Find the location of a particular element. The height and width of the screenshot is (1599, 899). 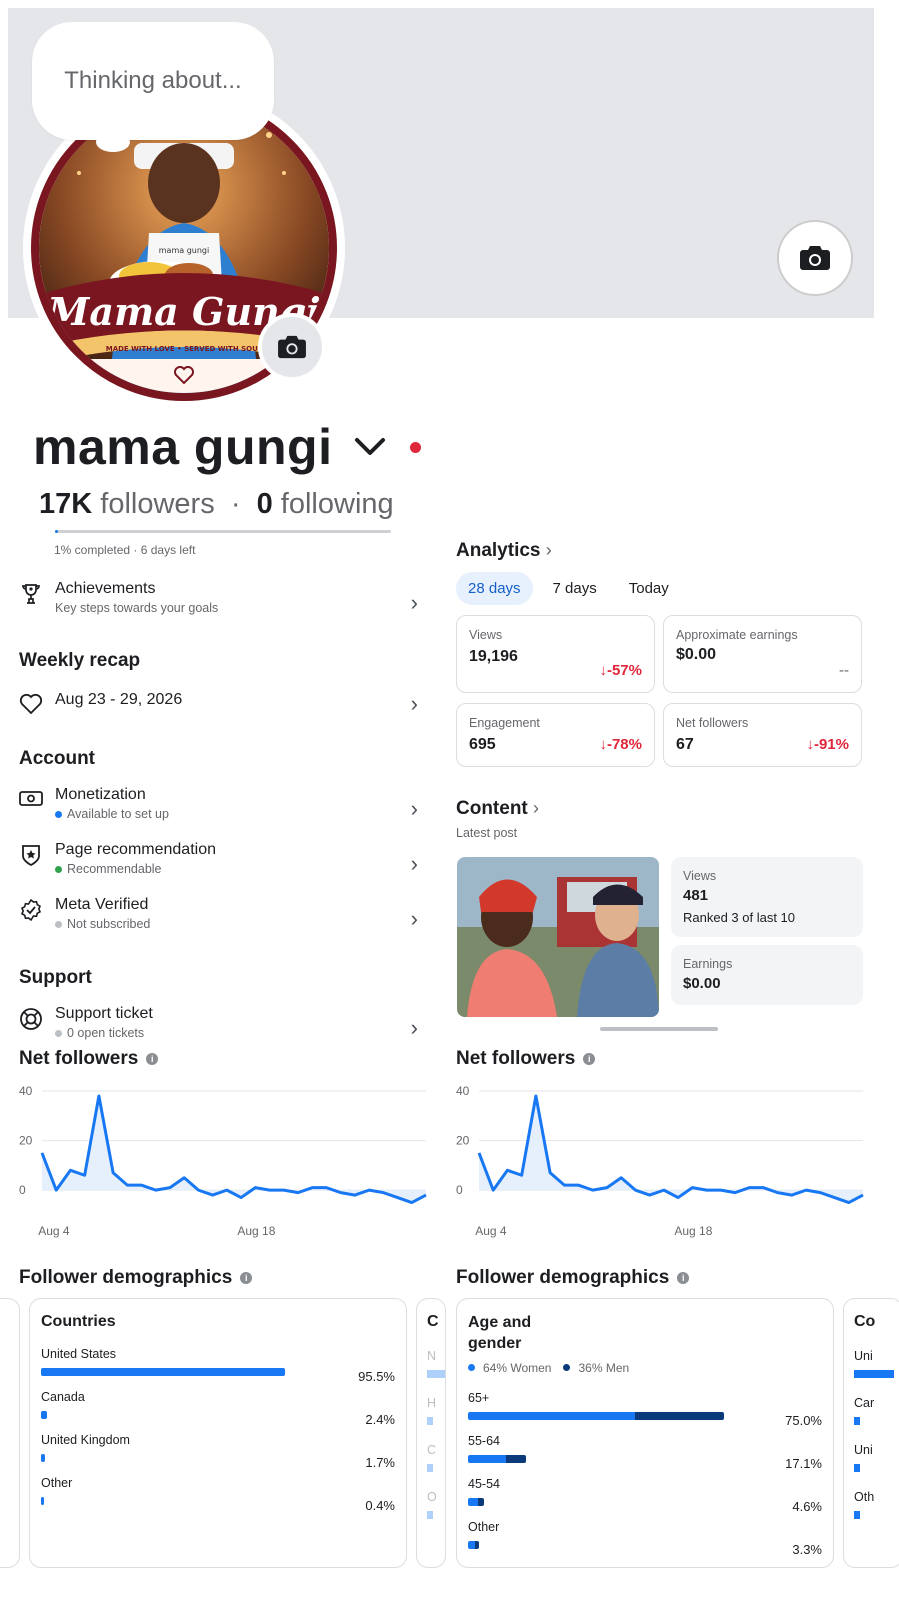

post-image is located at coordinates (558, 937).